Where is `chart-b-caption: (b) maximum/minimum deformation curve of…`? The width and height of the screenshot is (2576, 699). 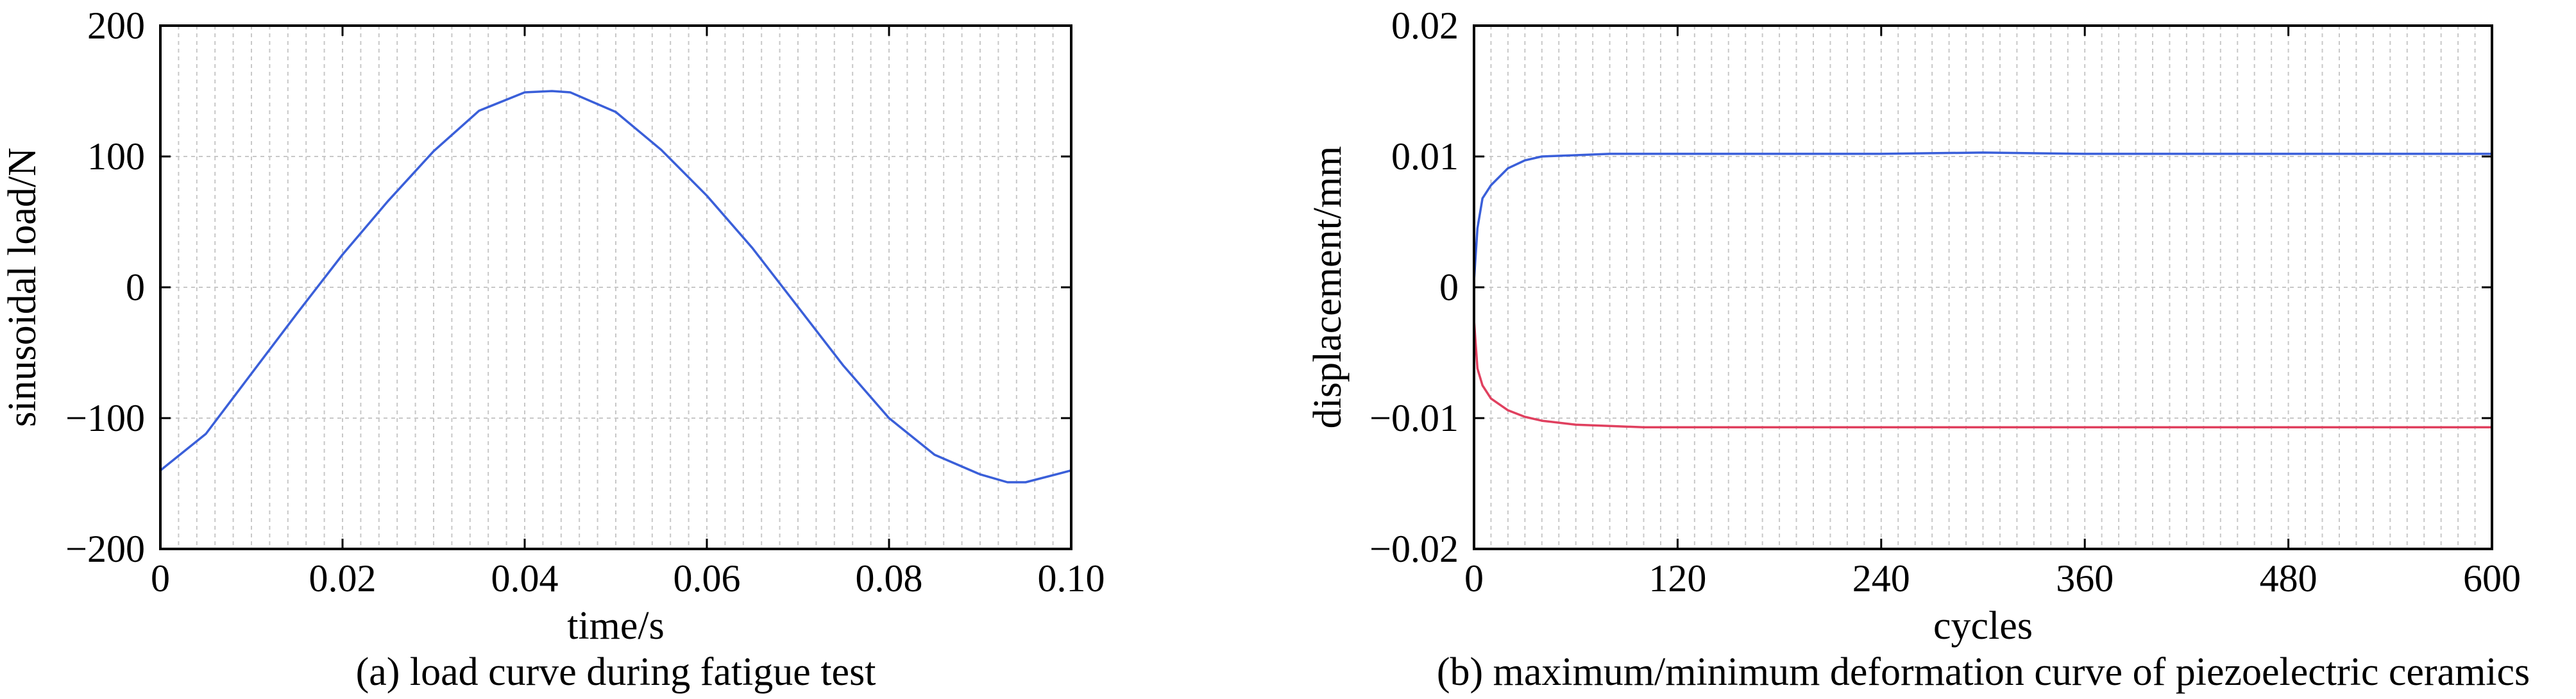 chart-b-caption: (b) maximum/minimum deformation curve of… is located at coordinates (1983, 672).